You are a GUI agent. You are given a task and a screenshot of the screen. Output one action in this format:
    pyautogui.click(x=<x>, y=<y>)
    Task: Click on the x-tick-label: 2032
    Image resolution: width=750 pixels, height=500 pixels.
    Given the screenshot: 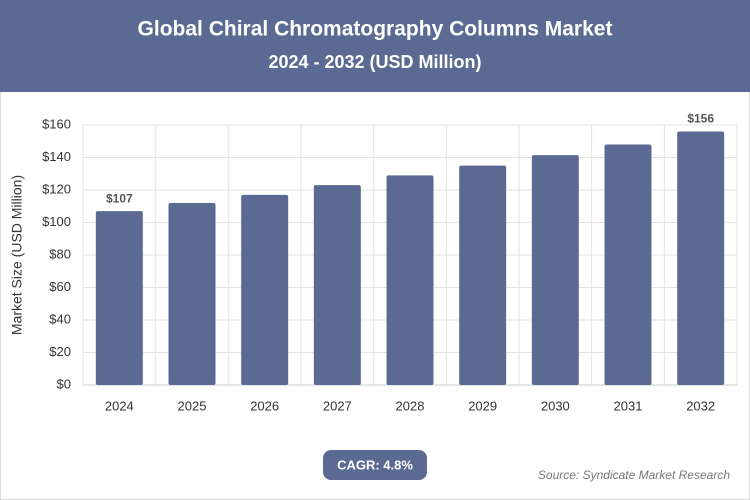 What is the action you would take?
    pyautogui.click(x=700, y=405)
    